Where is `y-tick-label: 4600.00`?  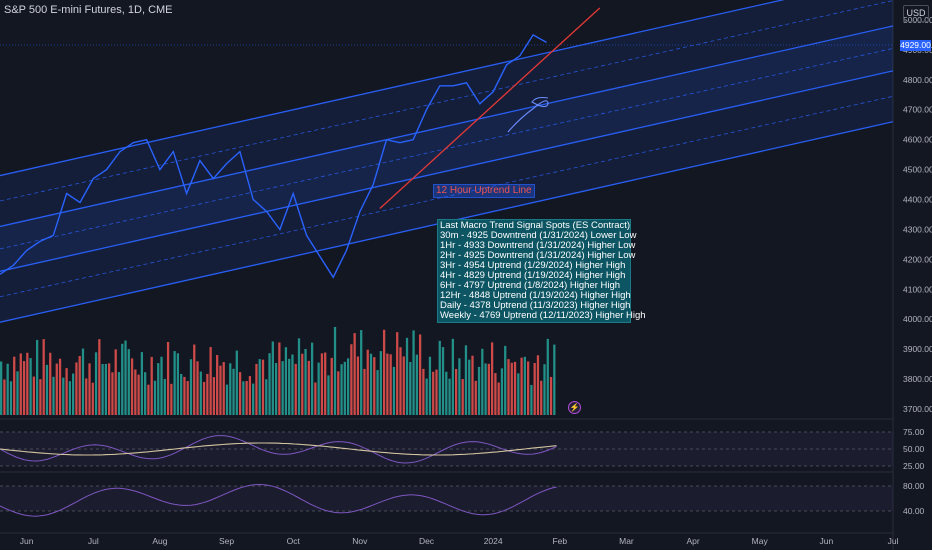
y-tick-label: 4600.00 is located at coordinates (917, 140).